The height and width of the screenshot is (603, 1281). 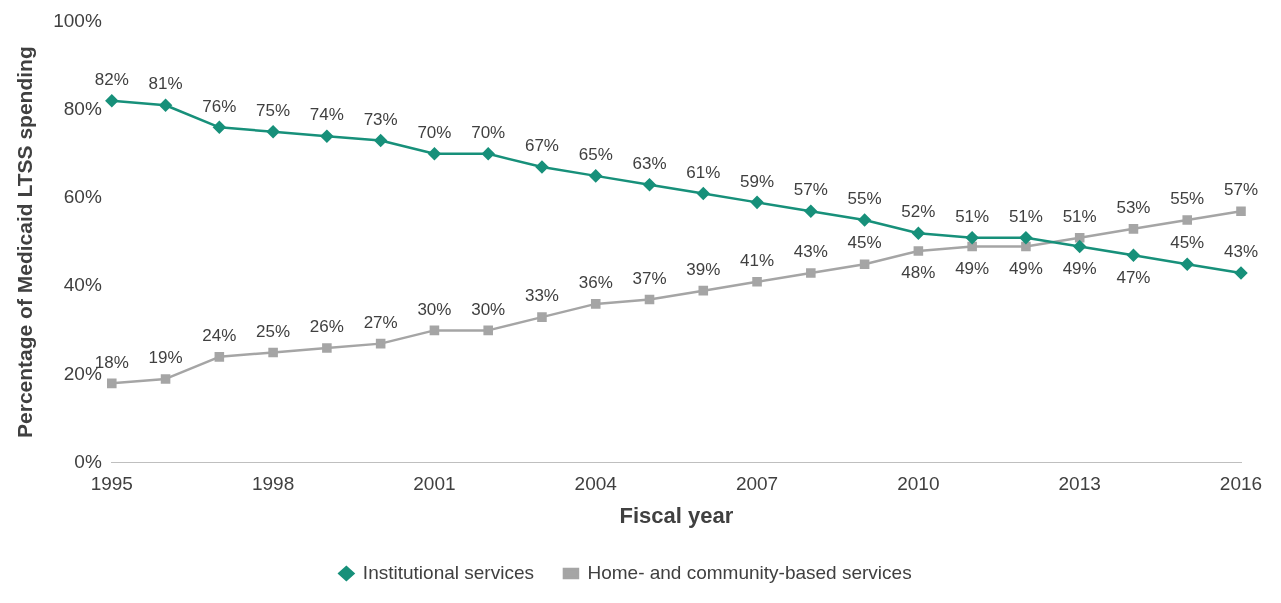 I want to click on data-label: 25%, so click(x=273, y=331).